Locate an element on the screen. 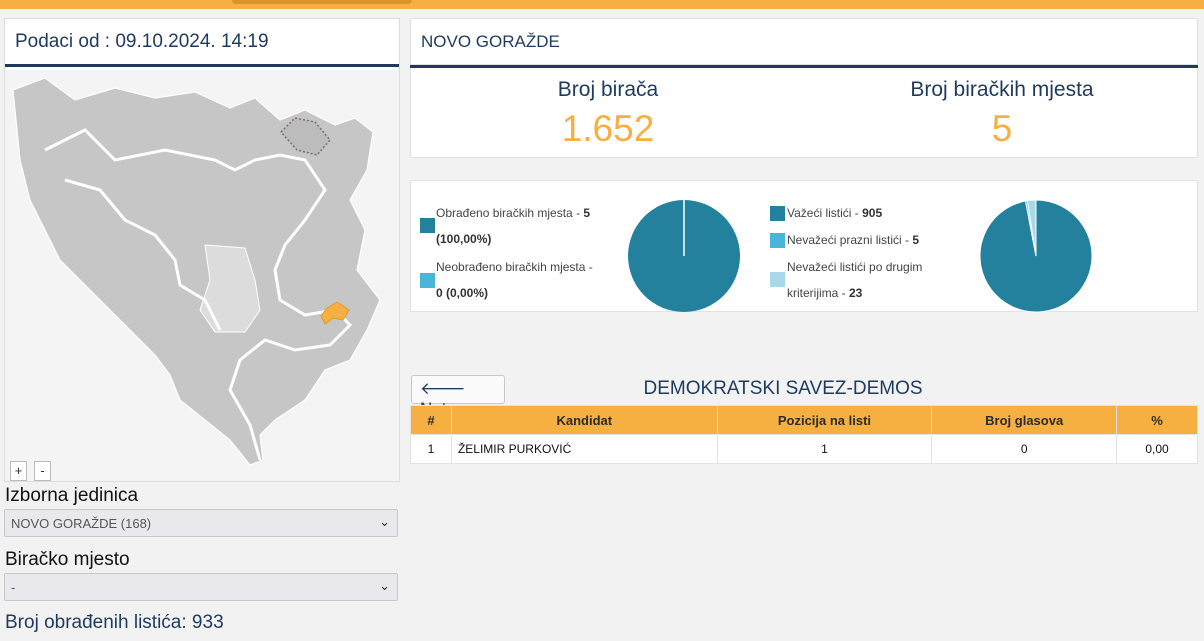 The image size is (1204, 641). entity-boundary is located at coordinates (198, 294).